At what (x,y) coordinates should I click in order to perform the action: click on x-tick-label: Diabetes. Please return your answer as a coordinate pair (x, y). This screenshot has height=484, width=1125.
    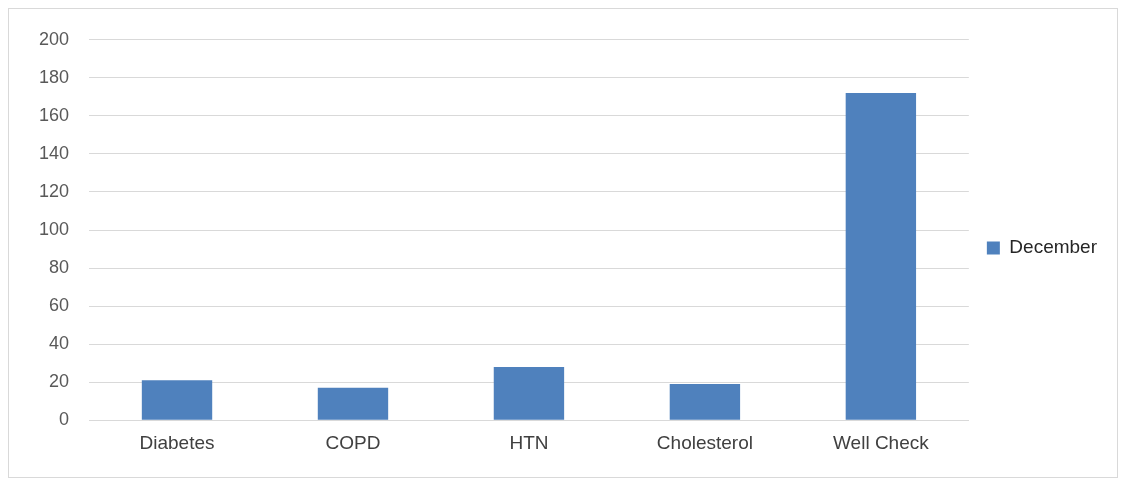
    Looking at the image, I should click on (177, 442).